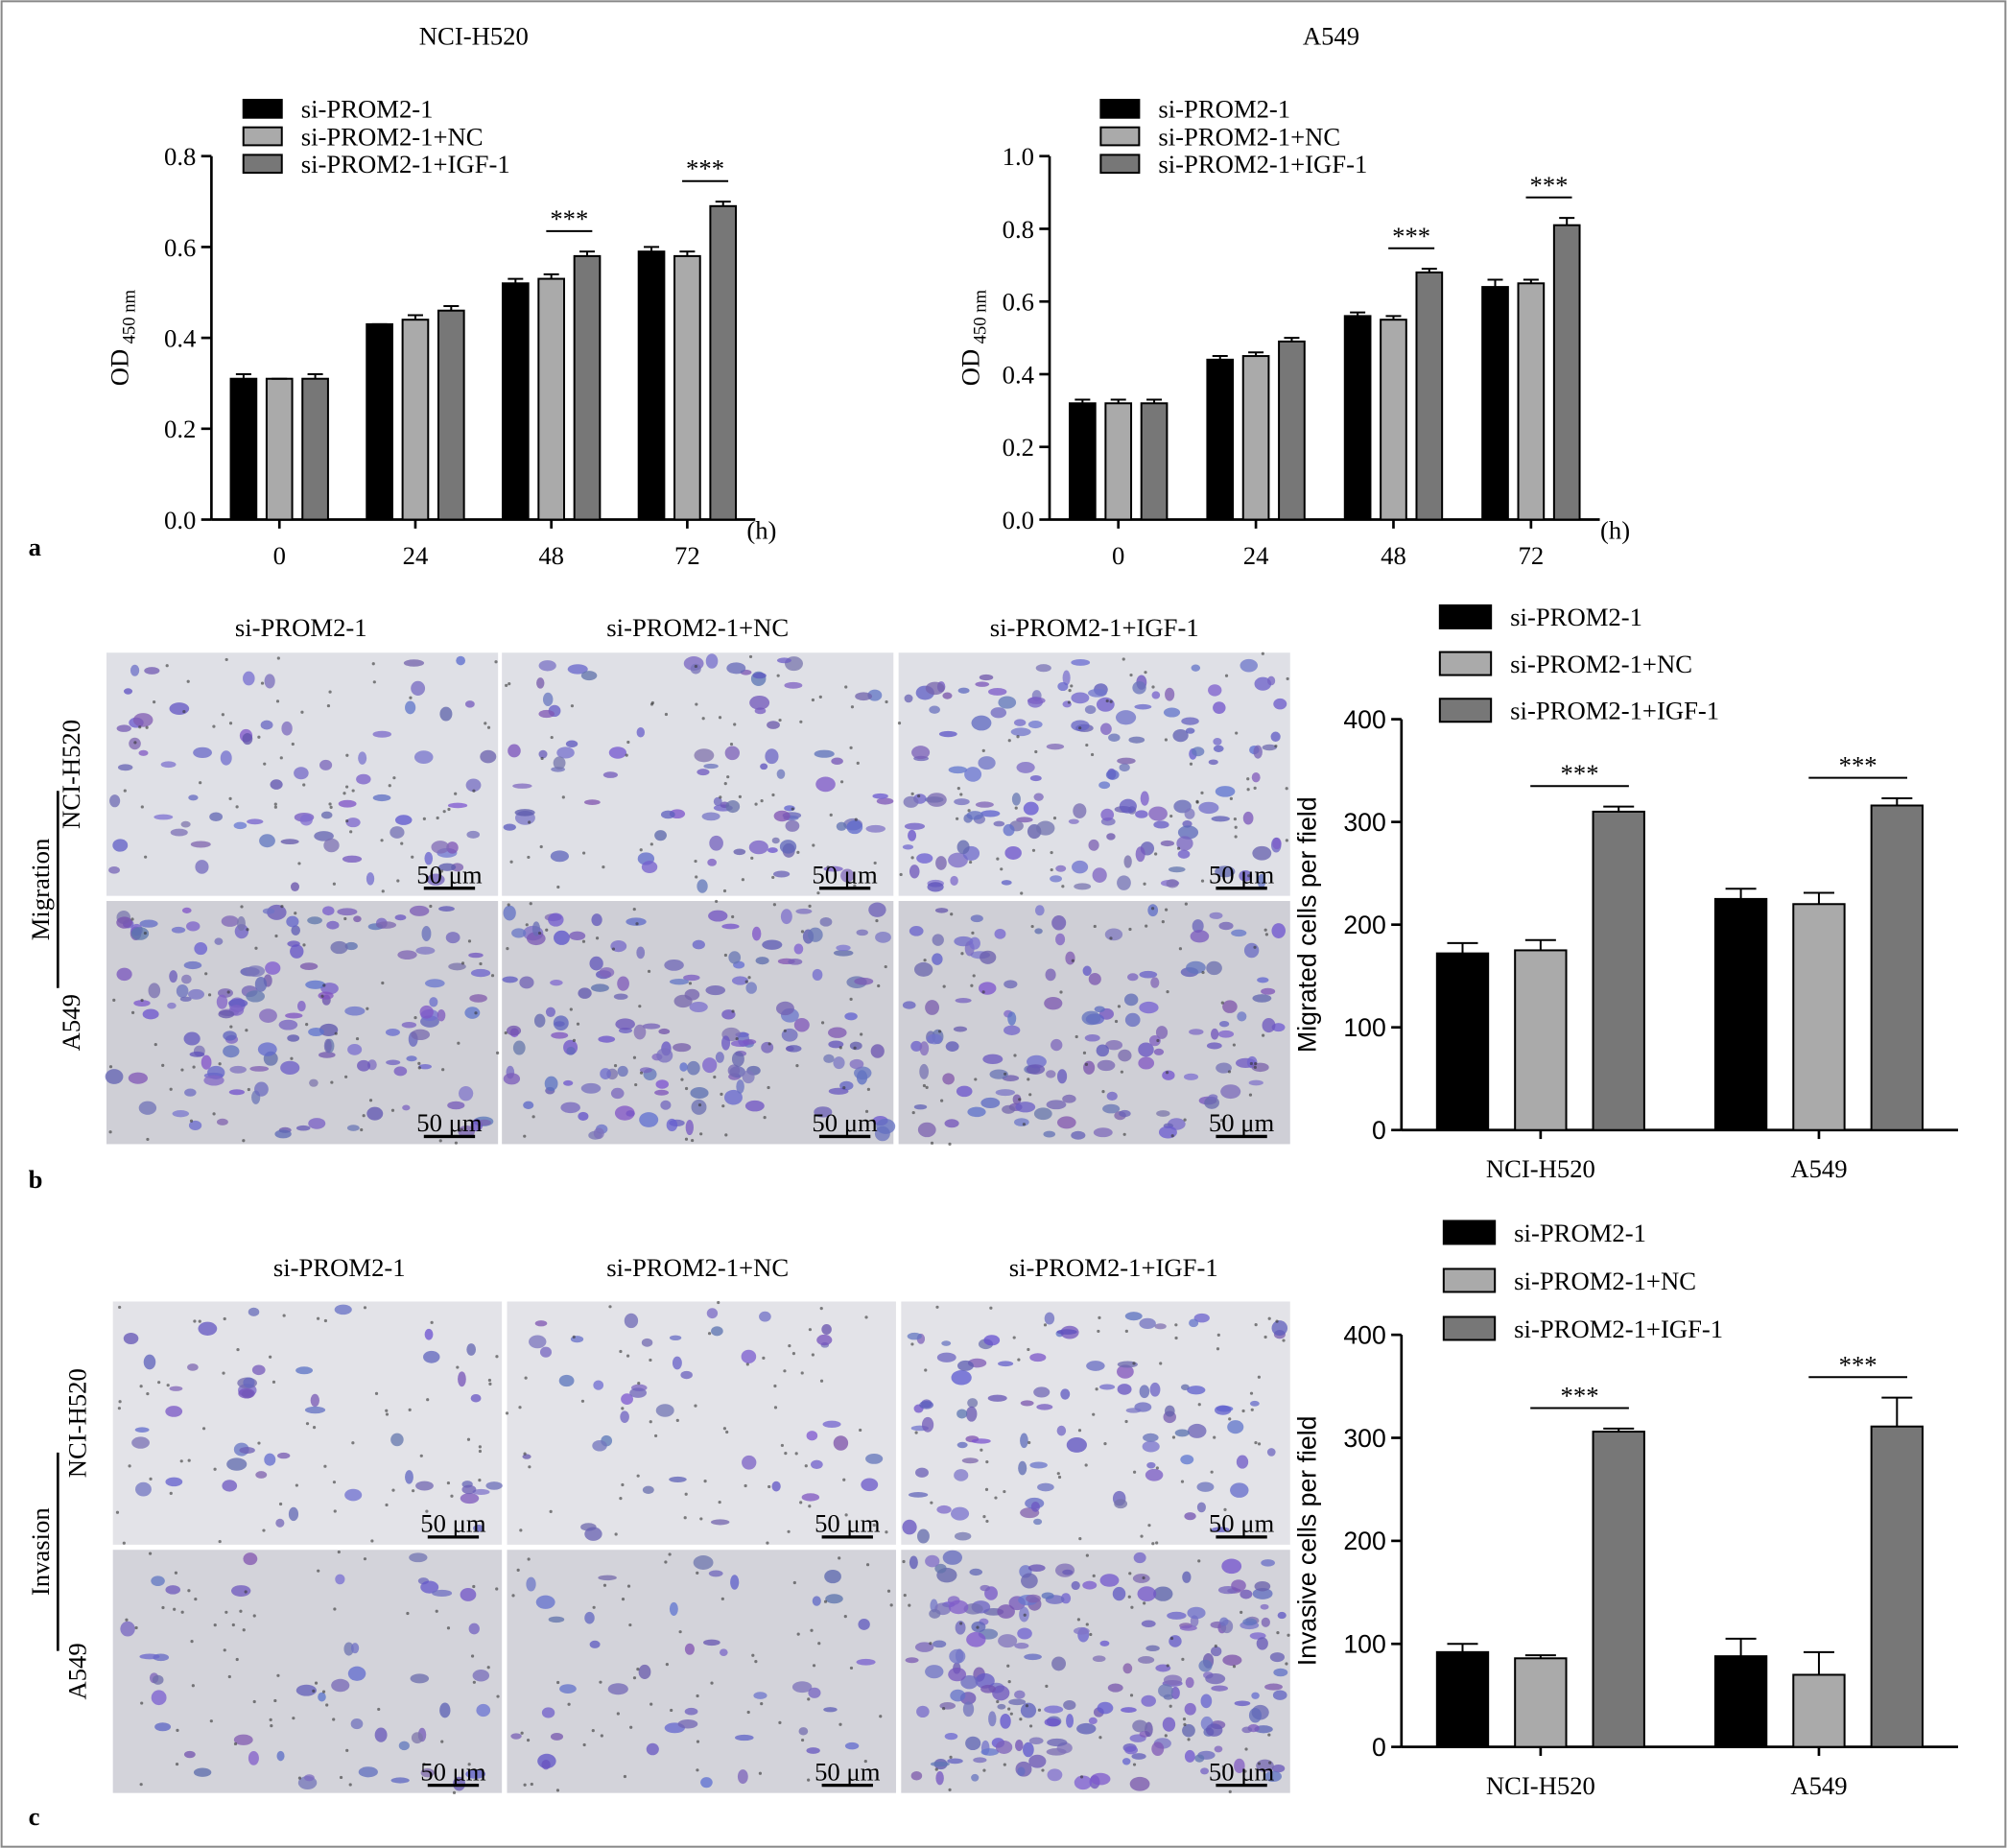  What do you see at coordinates (415, 317) in the screenshot?
I see `error-bar` at bounding box center [415, 317].